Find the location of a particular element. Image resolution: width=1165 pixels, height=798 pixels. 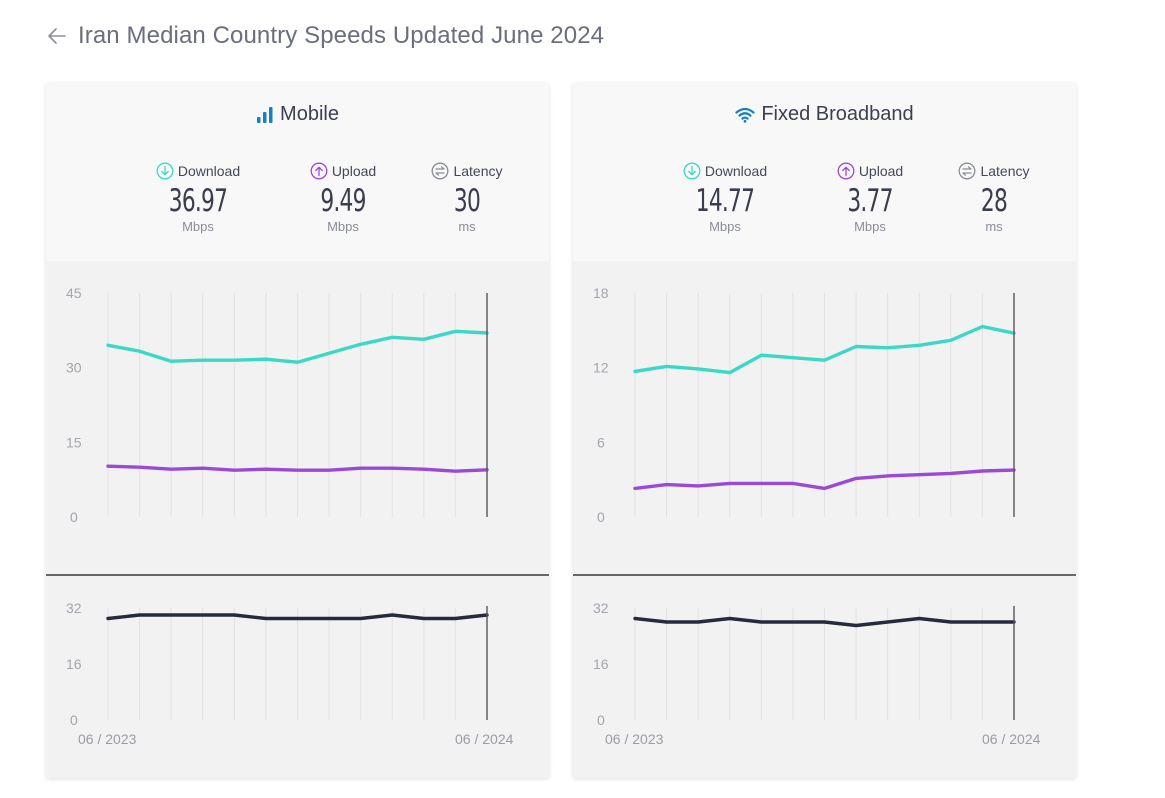

latency-metric: Latency 28 ms is located at coordinates (994, 197).